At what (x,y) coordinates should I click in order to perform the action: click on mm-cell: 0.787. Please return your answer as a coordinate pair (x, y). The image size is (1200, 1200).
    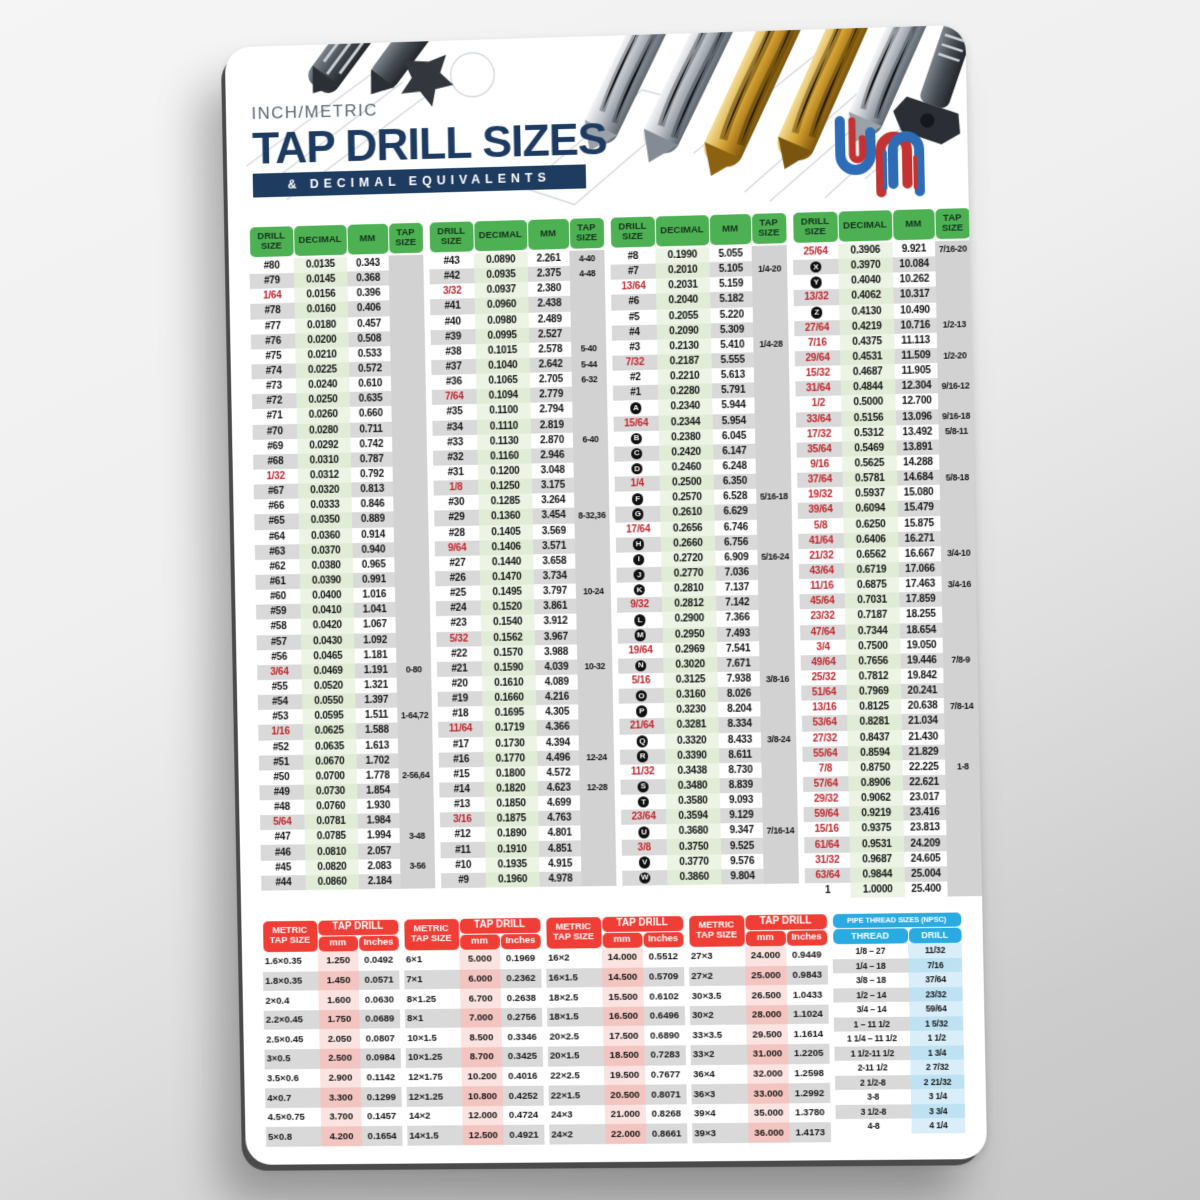
    Looking at the image, I should click on (371, 459).